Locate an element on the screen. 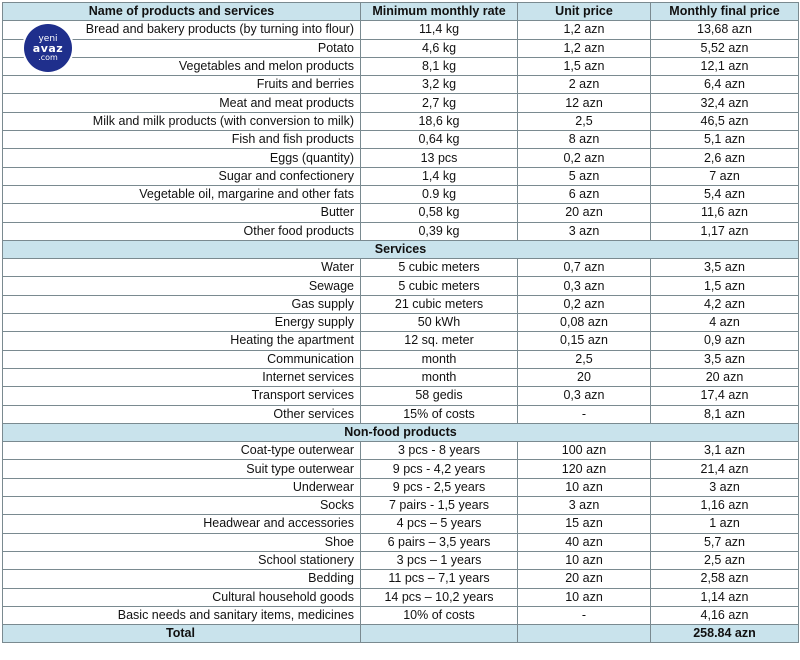 Image resolution: width=800 pixels, height=660 pixels. item-final-price: 17,4 azn is located at coordinates (724, 396).